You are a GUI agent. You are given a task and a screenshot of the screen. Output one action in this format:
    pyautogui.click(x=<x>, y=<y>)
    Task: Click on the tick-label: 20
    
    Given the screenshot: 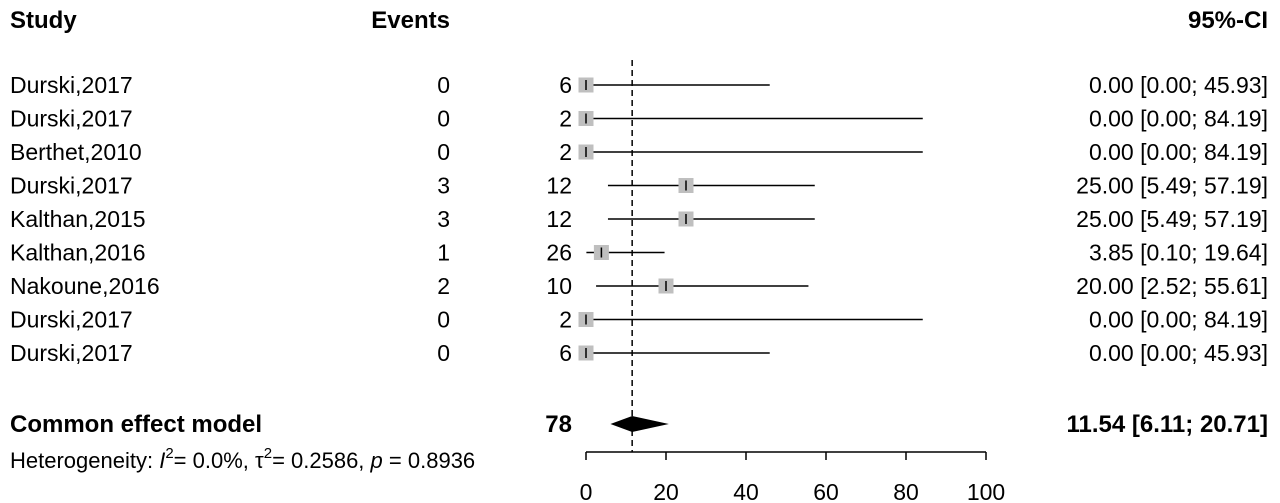 What is the action you would take?
    pyautogui.click(x=666, y=491)
    